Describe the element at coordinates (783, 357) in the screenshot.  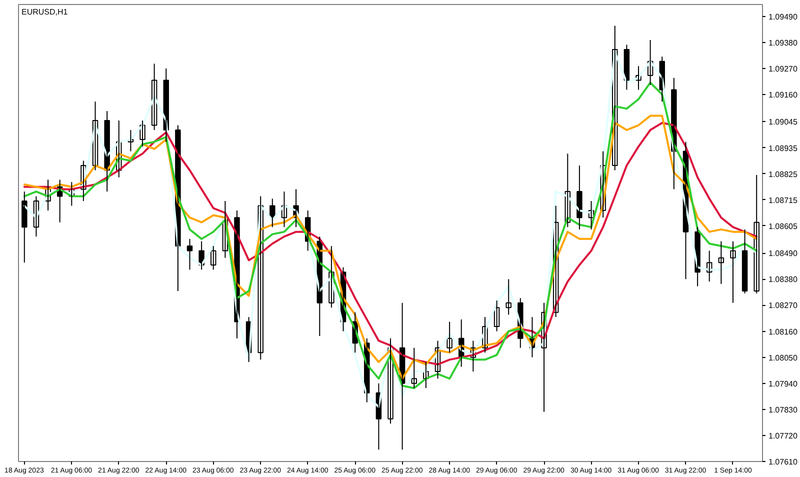
I see `y-tick-label: 1.08050` at that location.